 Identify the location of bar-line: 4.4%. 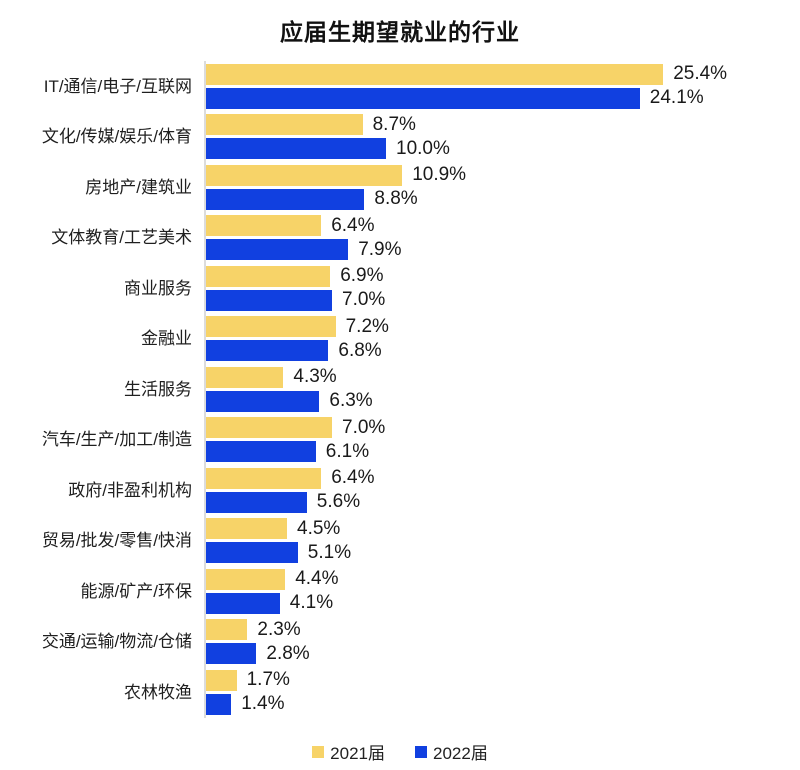
(503, 579).